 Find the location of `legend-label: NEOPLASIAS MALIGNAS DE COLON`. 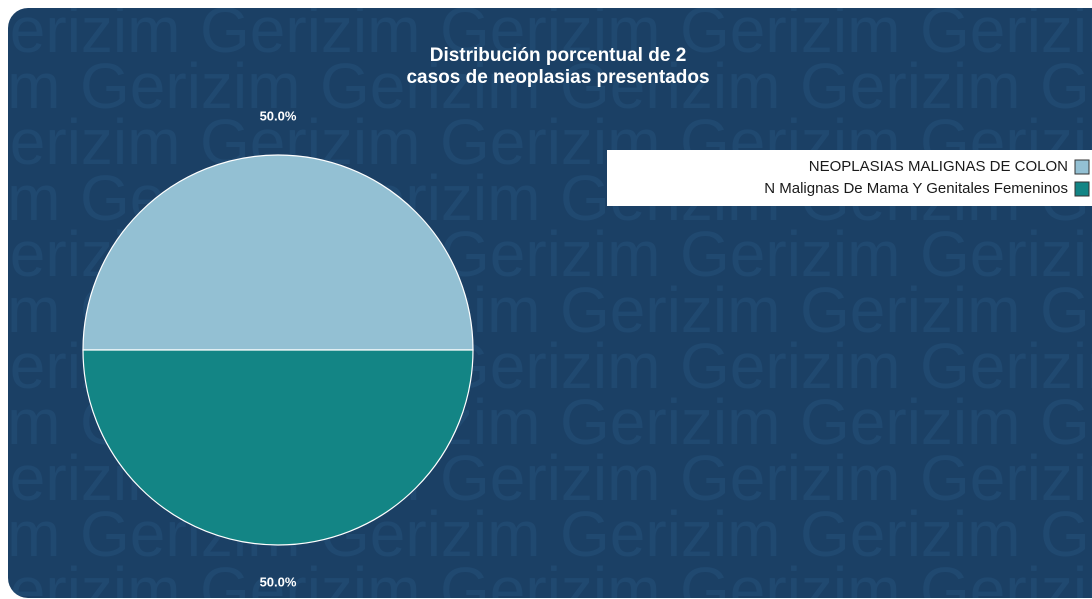

legend-label: NEOPLASIAS MALIGNAS DE COLON is located at coordinates (938, 166).